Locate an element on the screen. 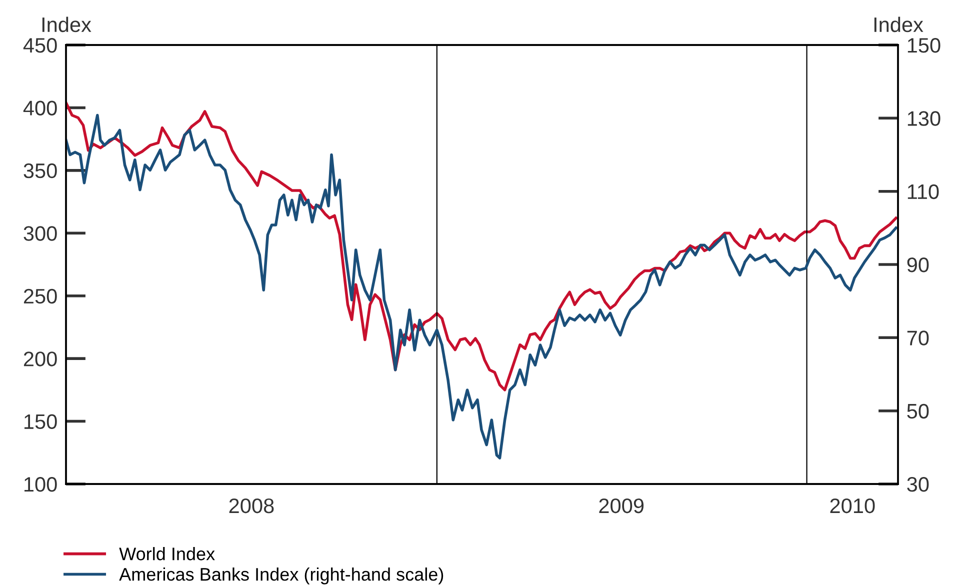  y-axis-title: Index is located at coordinates (67, 24).